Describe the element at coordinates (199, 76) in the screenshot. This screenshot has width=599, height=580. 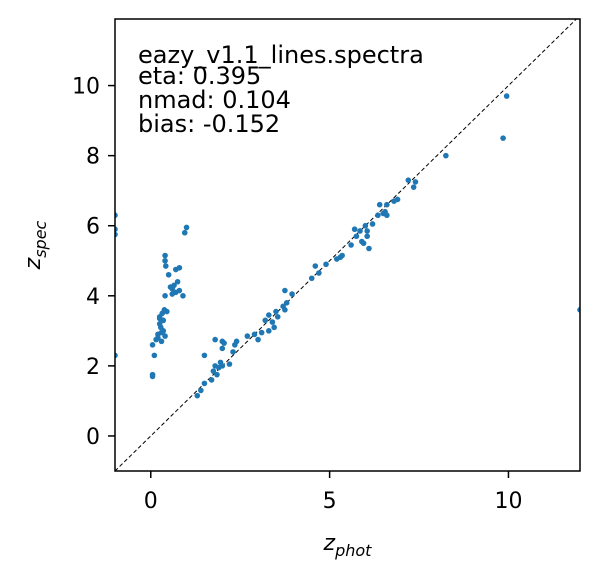
I see `annotation-line: eta: 0.395` at that location.